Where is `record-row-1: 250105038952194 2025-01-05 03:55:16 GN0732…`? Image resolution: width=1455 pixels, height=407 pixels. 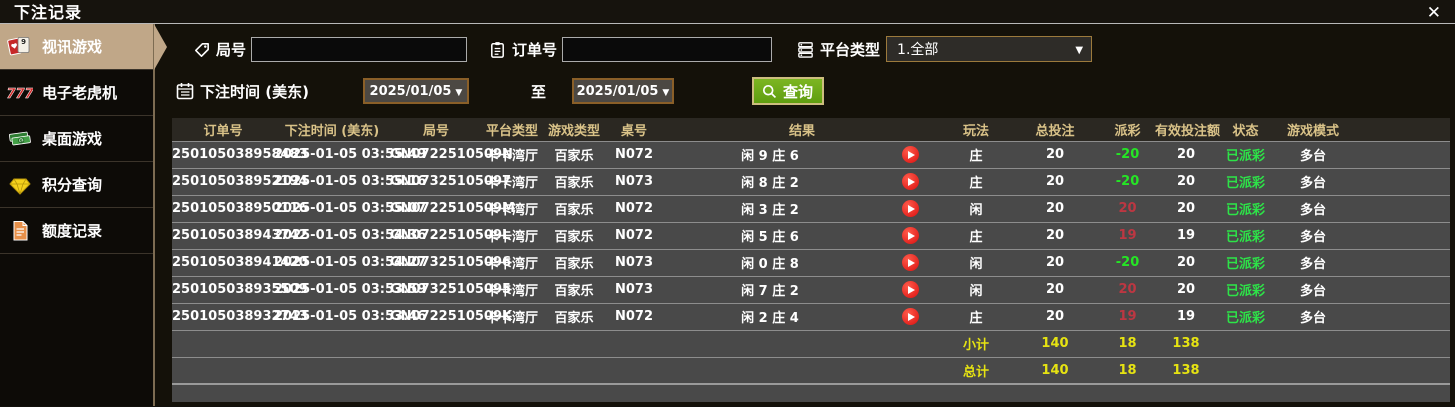 record-row-1: 250105038952194 2025-01-05 03:55:16 GN0732… is located at coordinates (811, 181).